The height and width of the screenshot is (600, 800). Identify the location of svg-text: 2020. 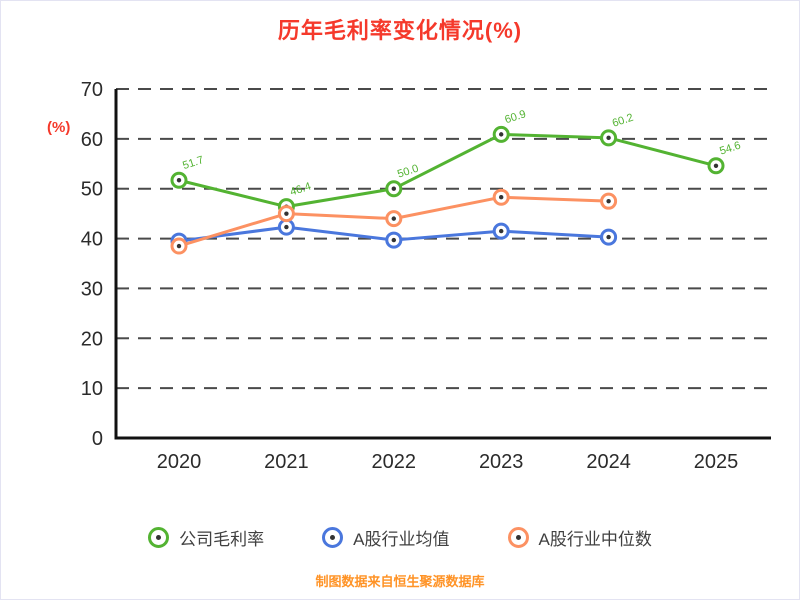
(179, 462).